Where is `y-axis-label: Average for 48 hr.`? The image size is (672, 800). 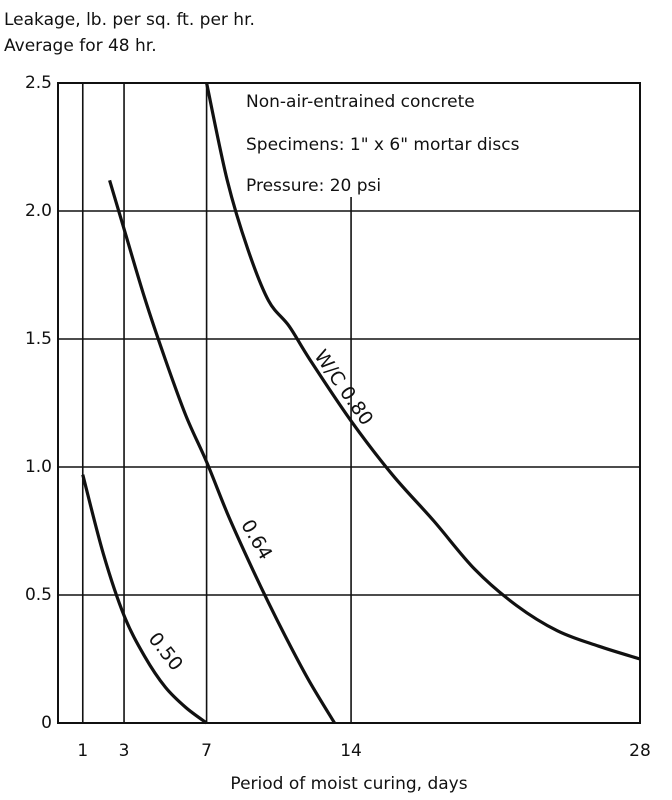 y-axis-label: Average for 48 hr. is located at coordinates (80, 46).